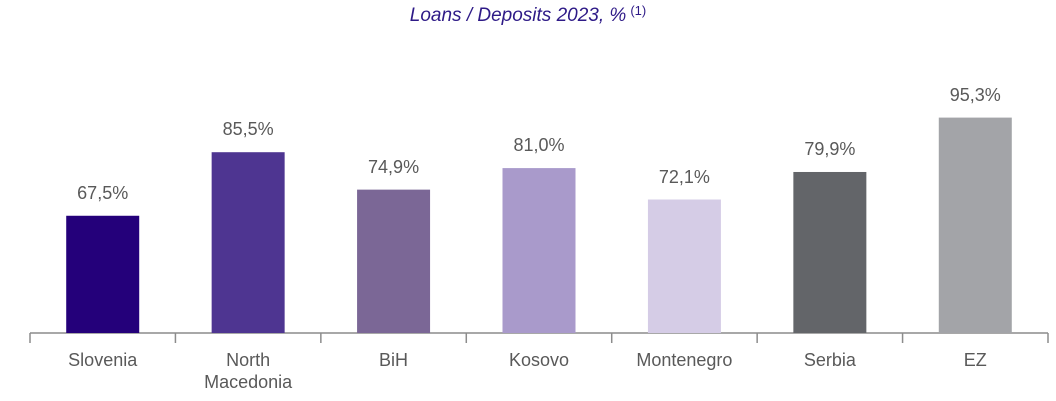 The height and width of the screenshot is (401, 1056). Describe the element at coordinates (394, 360) in the screenshot. I see `x-tick-label: BiH` at that location.